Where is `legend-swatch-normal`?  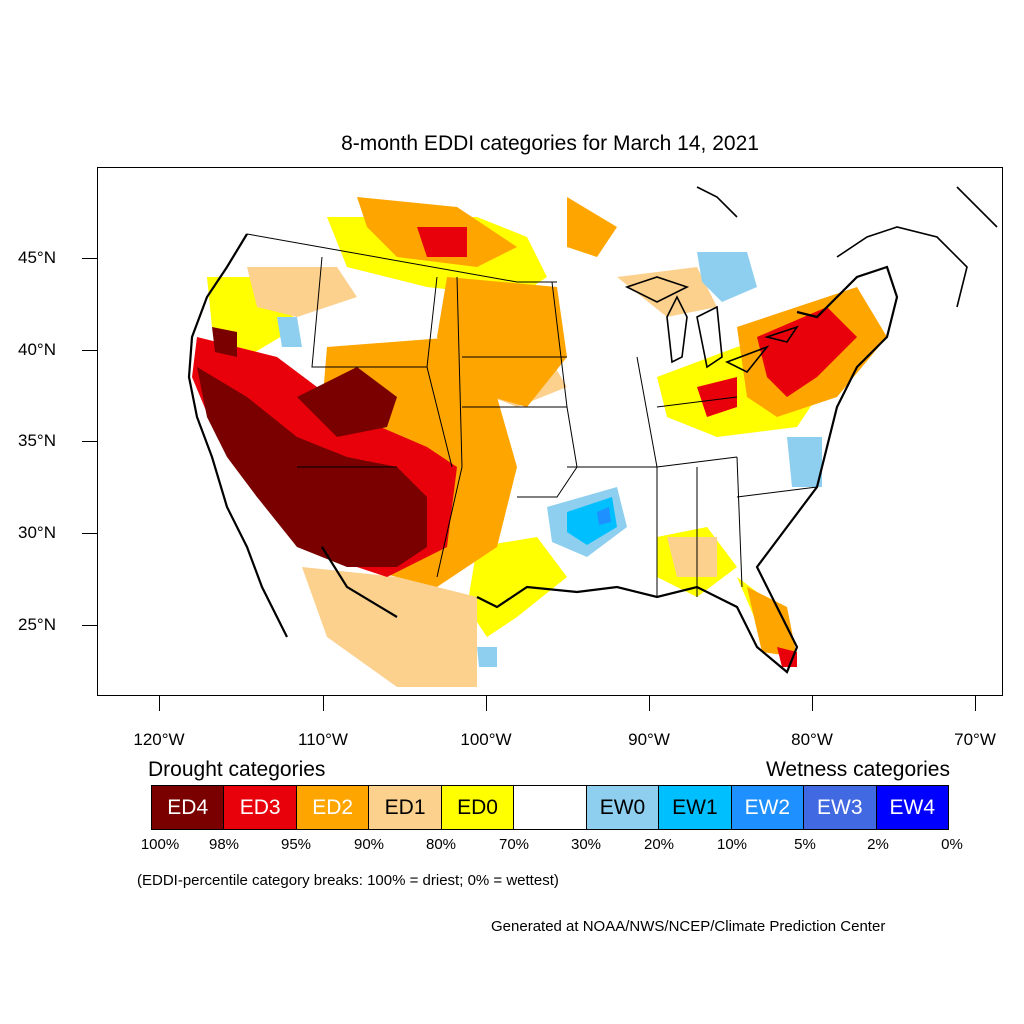
legend-swatch-normal is located at coordinates (550, 807).